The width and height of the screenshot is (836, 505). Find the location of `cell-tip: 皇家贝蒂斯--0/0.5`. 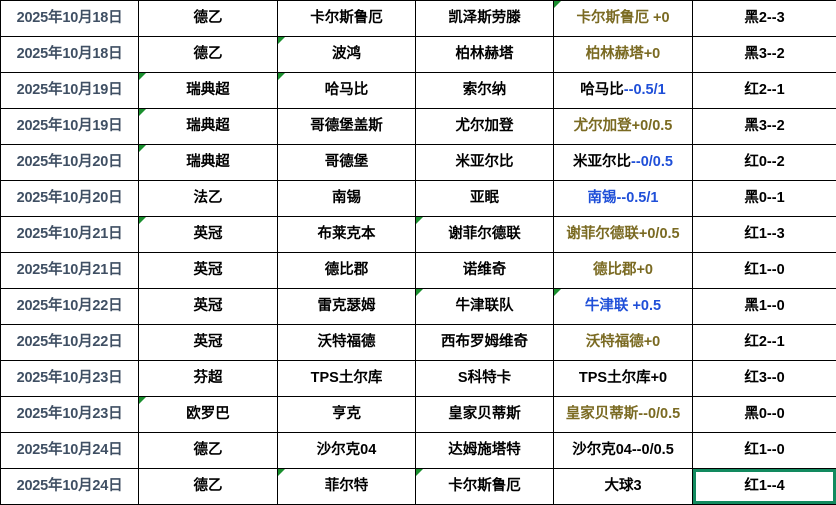

cell-tip: 皇家贝蒂斯--0/0.5 is located at coordinates (623, 415).